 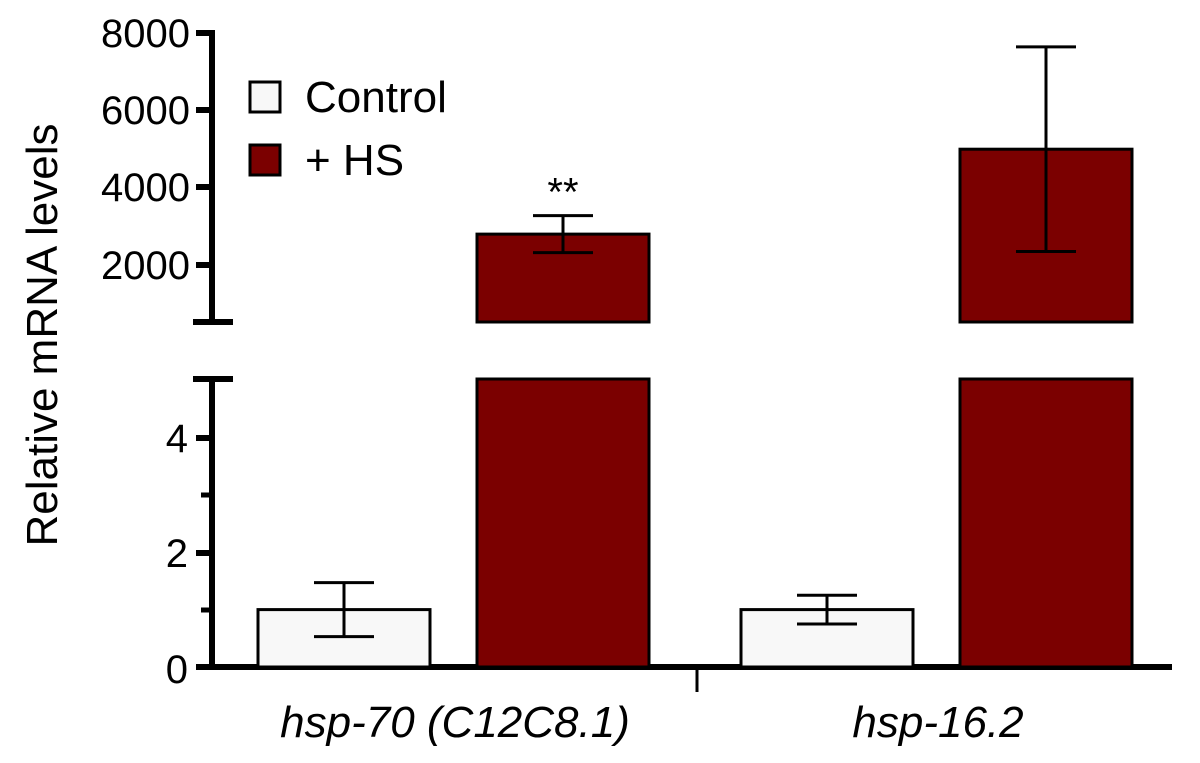 I want to click on bar-hs-hsp-70-lower, so click(x=563, y=523).